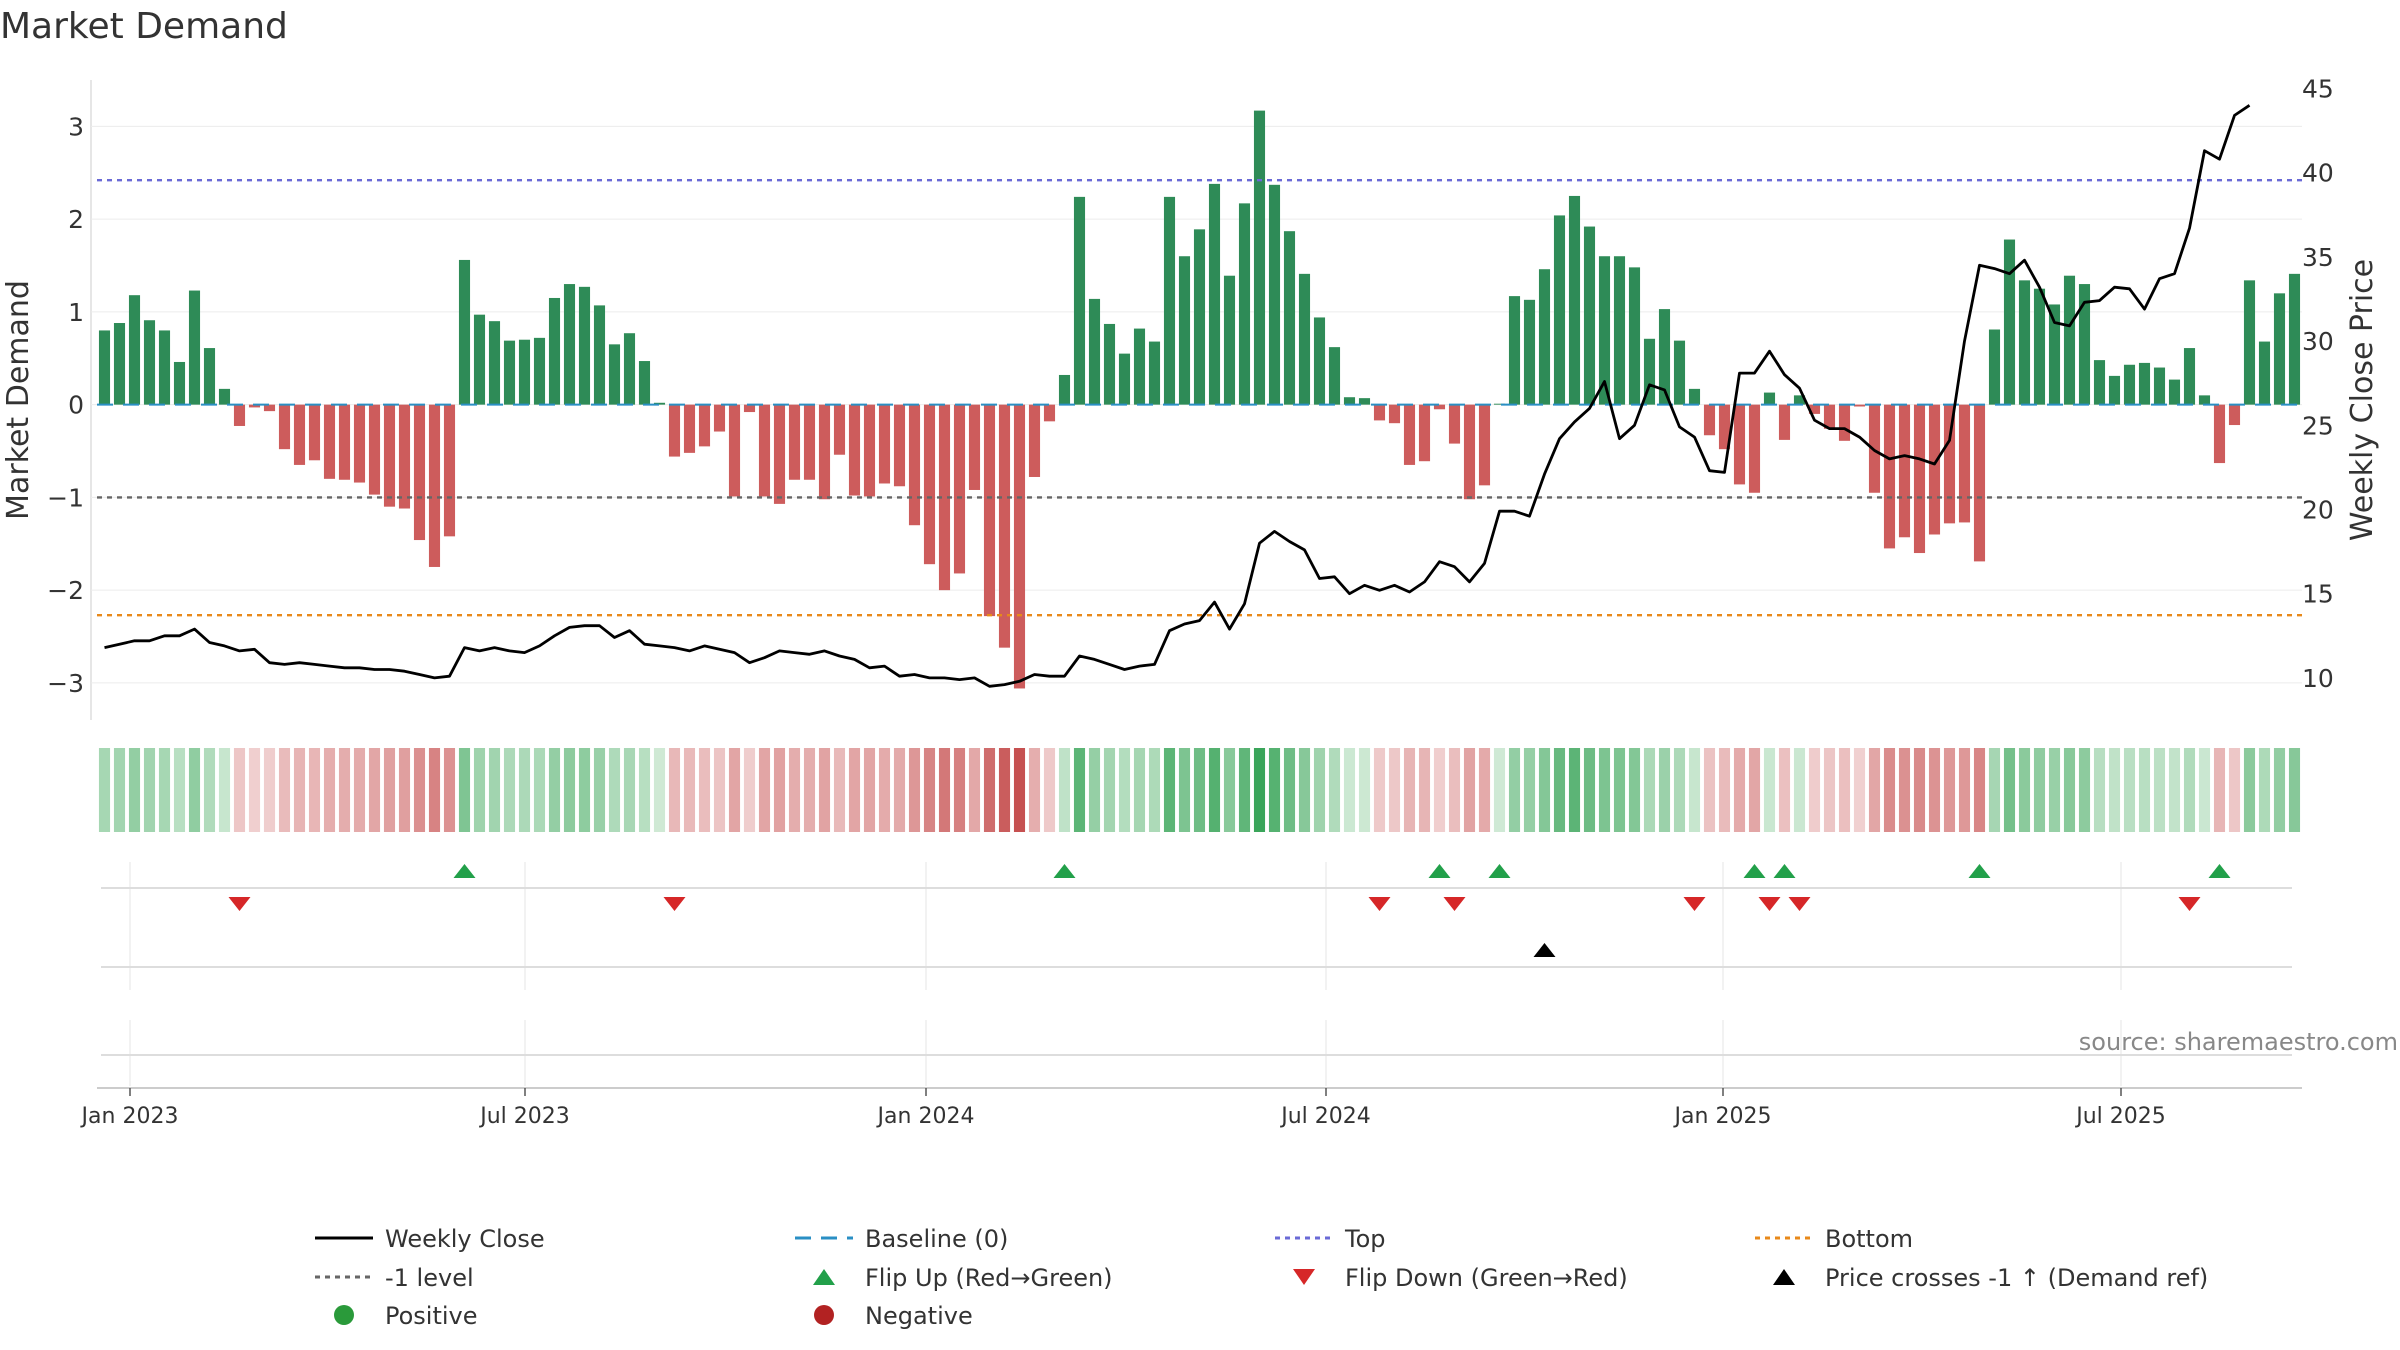 The height and width of the screenshot is (1350, 2400). What do you see at coordinates (1784, 1277) in the screenshot?
I see `legend-swatch` at bounding box center [1784, 1277].